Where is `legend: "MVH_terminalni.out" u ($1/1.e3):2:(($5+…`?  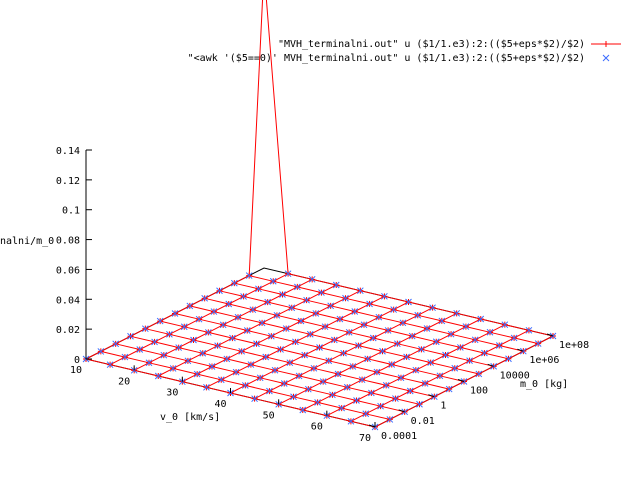
legend: "MVH_terminalni.out" u ($1/1.e3):2:(($5+… is located at coordinates (404, 51).